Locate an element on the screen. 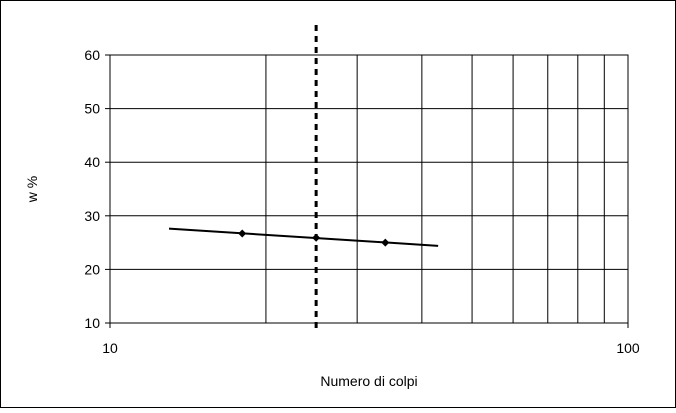 The width and height of the screenshot is (676, 413). y-tick-label: 30 is located at coordinates (92, 216).